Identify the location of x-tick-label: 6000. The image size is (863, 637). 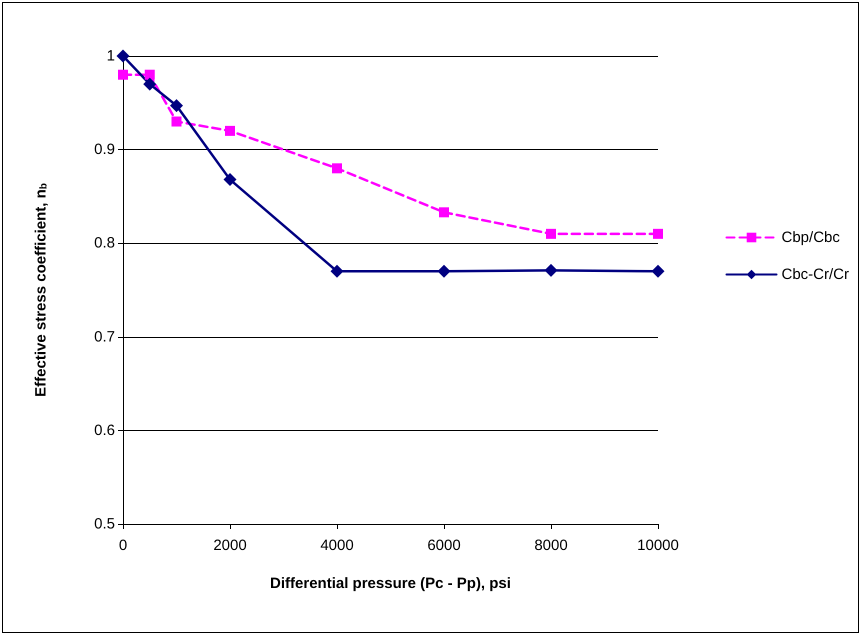
(444, 545).